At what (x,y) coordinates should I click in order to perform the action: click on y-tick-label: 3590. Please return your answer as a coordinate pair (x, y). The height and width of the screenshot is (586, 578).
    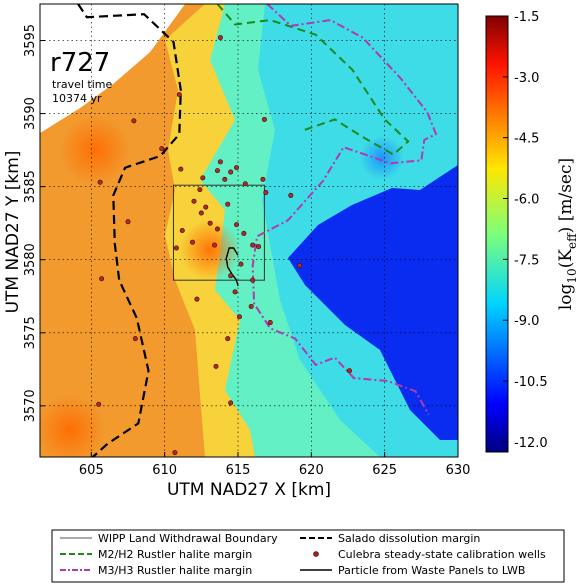
    Looking at the image, I should click on (30, 113).